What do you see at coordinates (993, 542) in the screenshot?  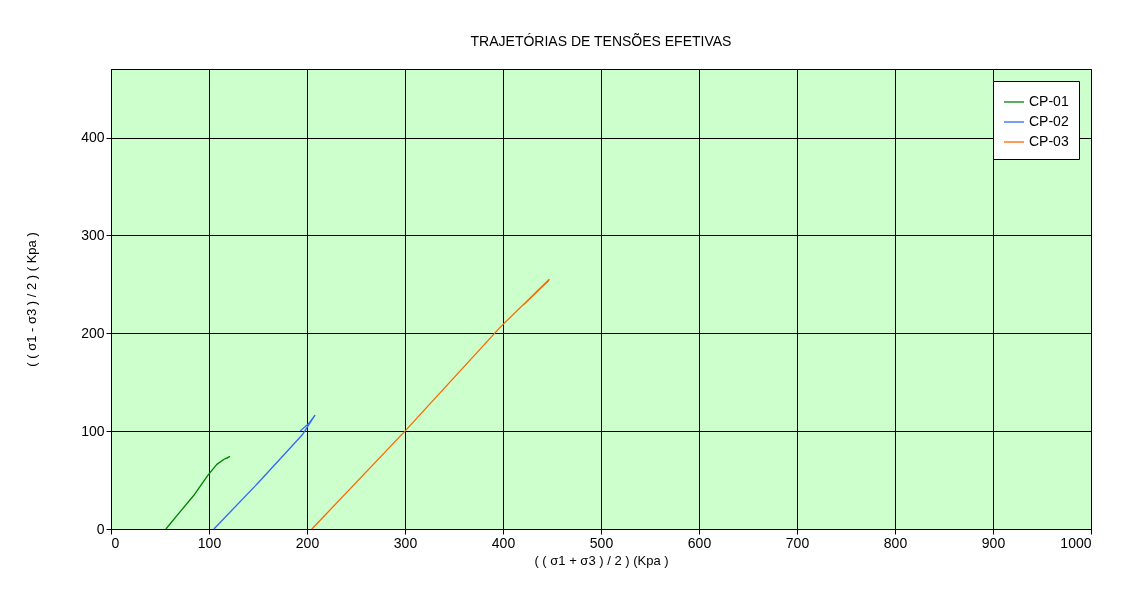 I see `x-tick-label: 900` at bounding box center [993, 542].